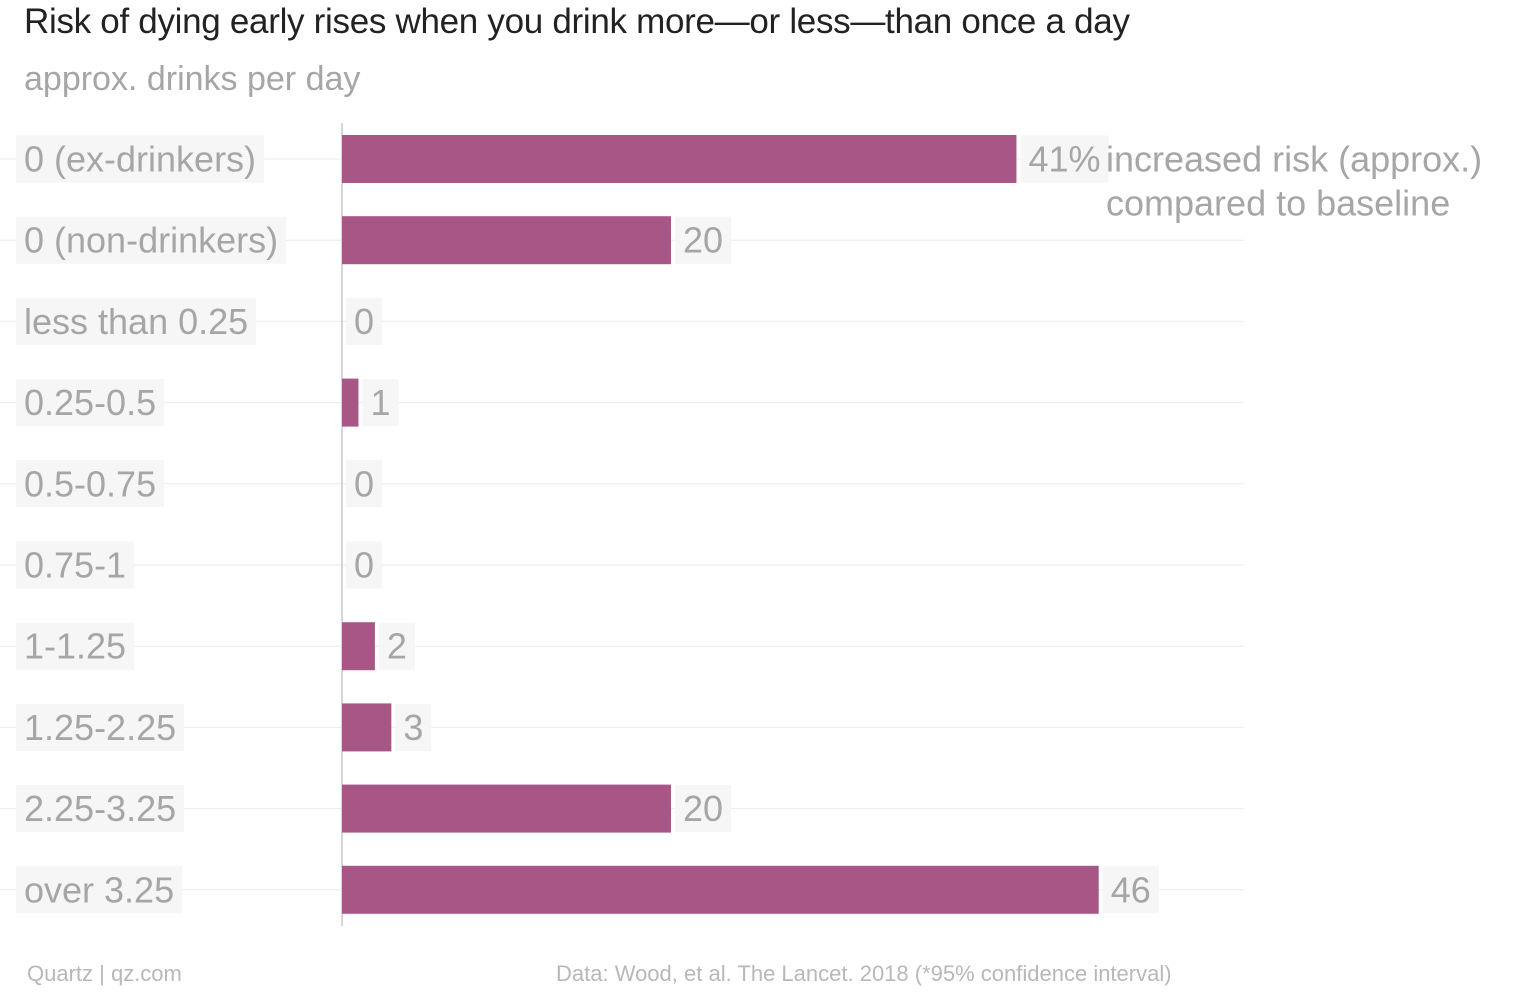  I want to click on value-label: 3, so click(413, 727).